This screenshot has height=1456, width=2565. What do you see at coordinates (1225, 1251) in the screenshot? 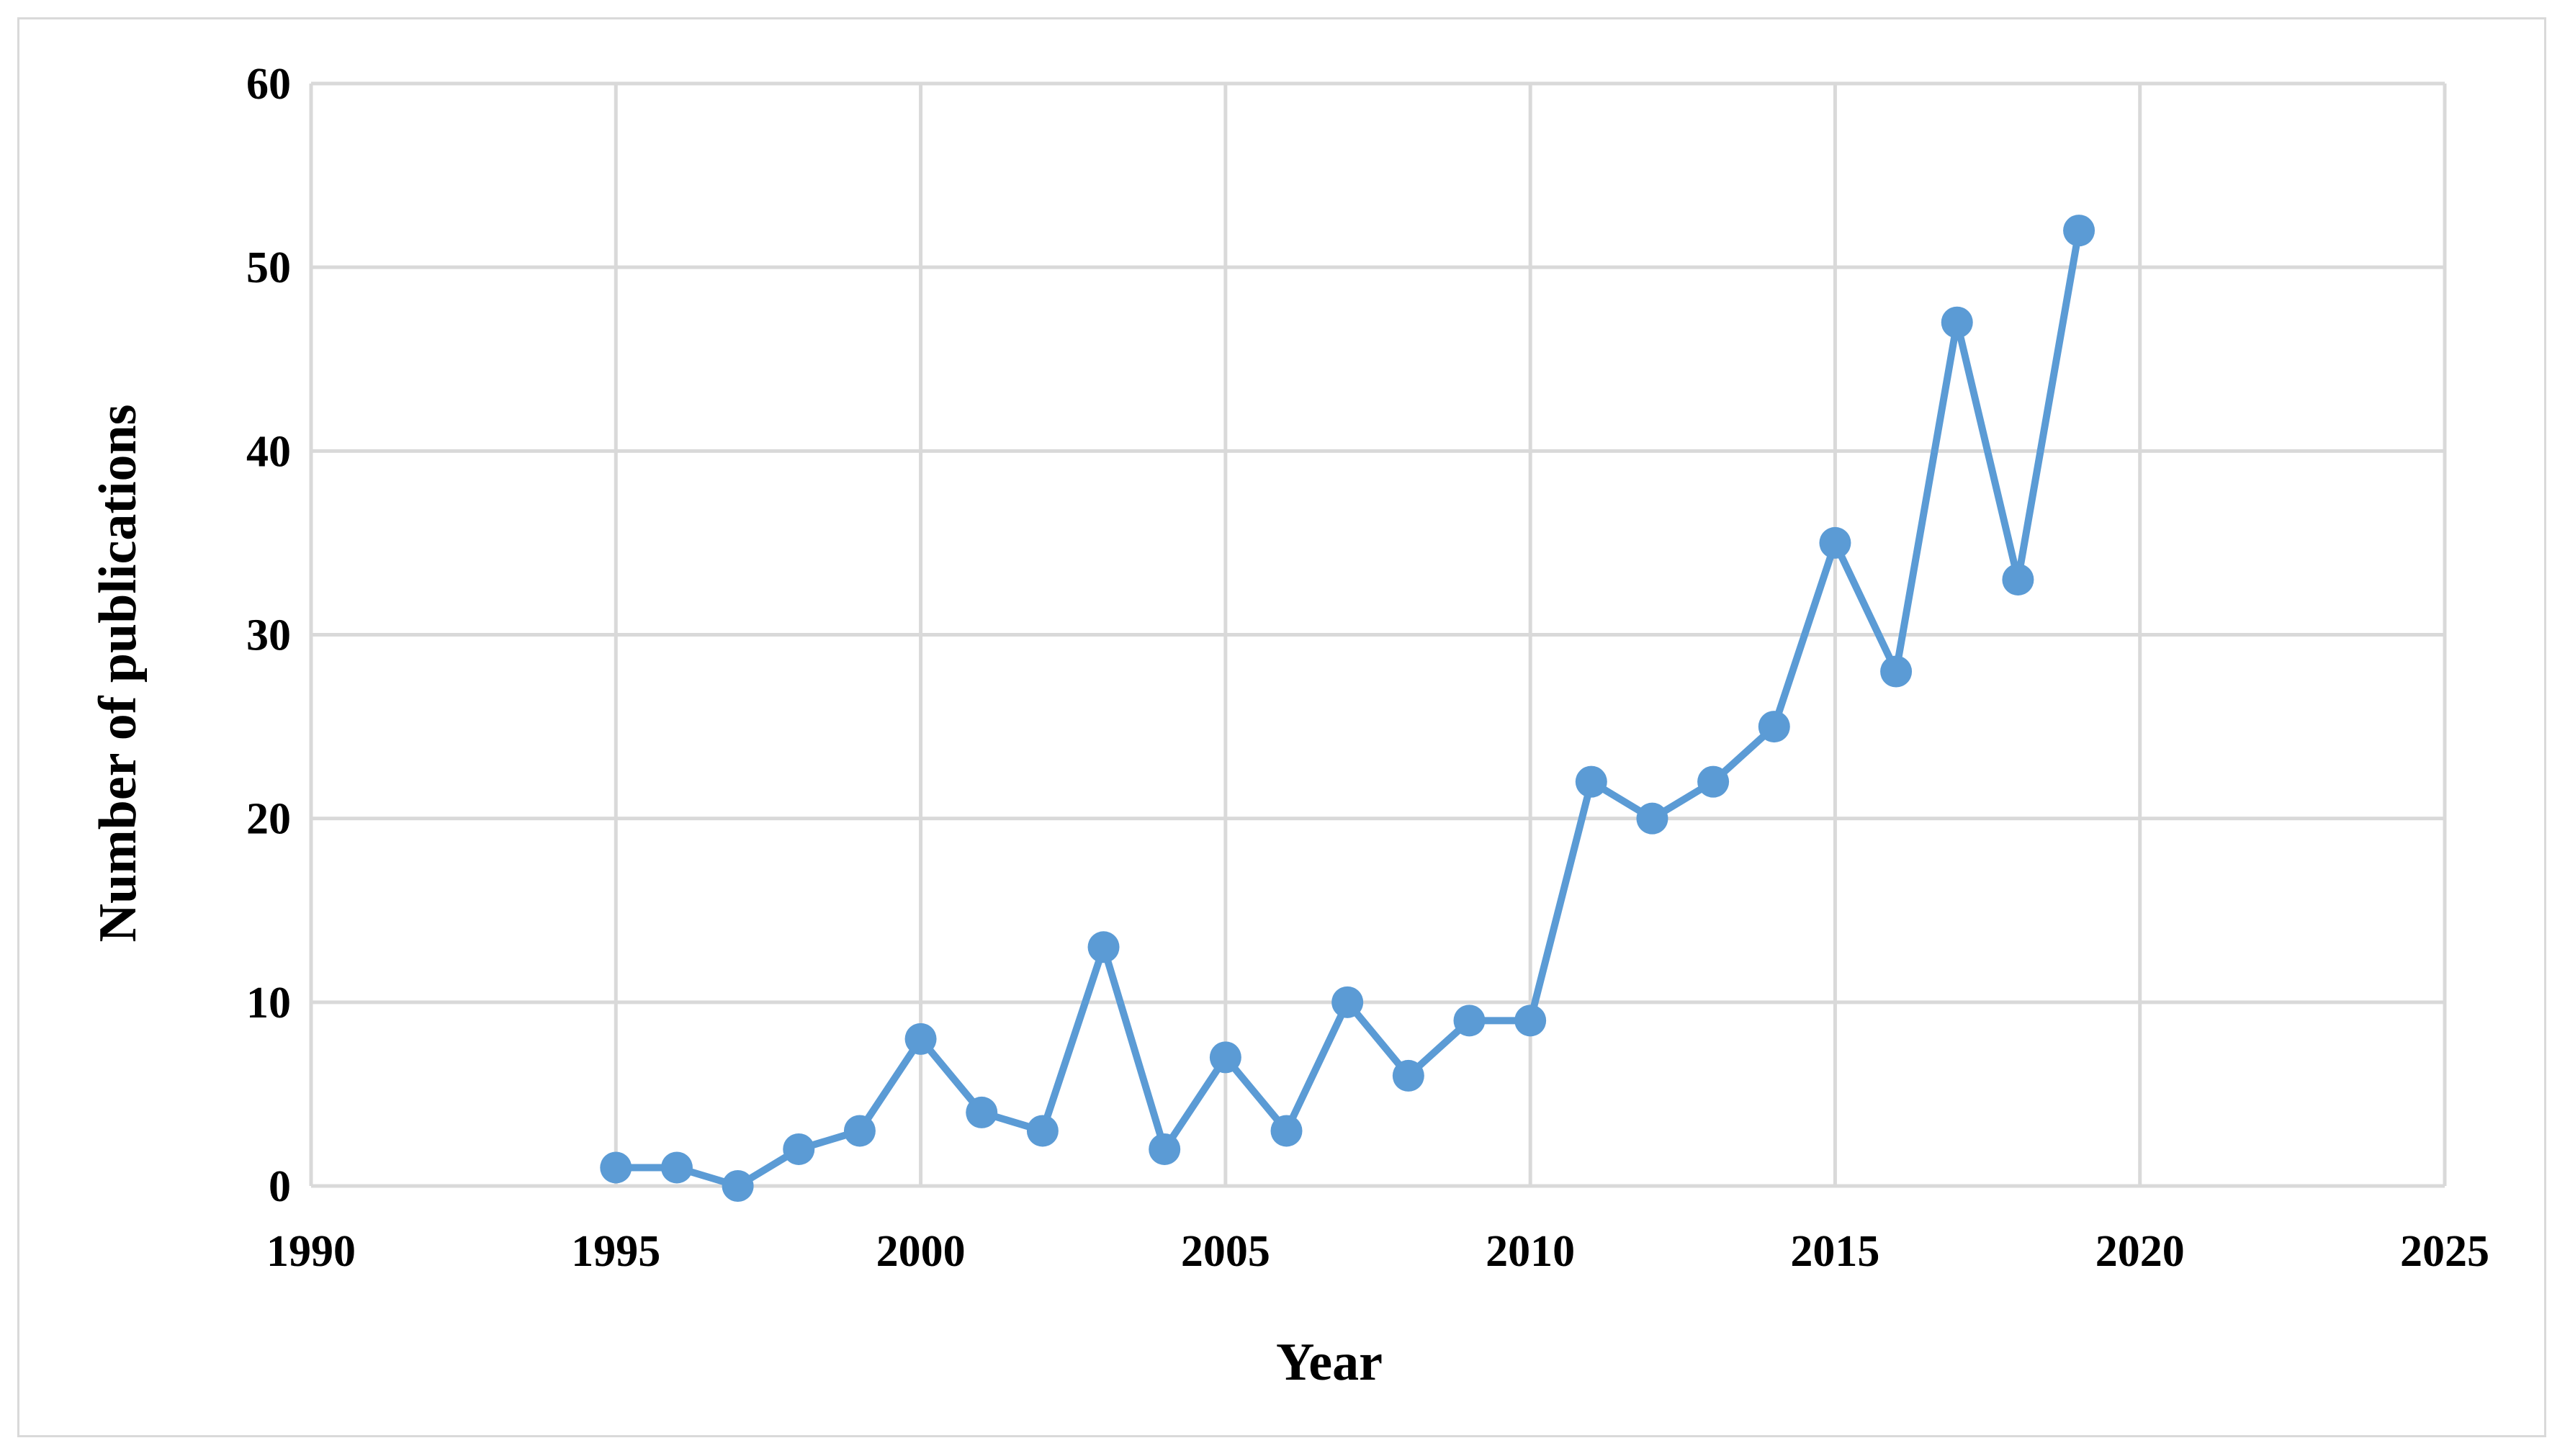
I see `x-tick-label: 2005` at bounding box center [1225, 1251].